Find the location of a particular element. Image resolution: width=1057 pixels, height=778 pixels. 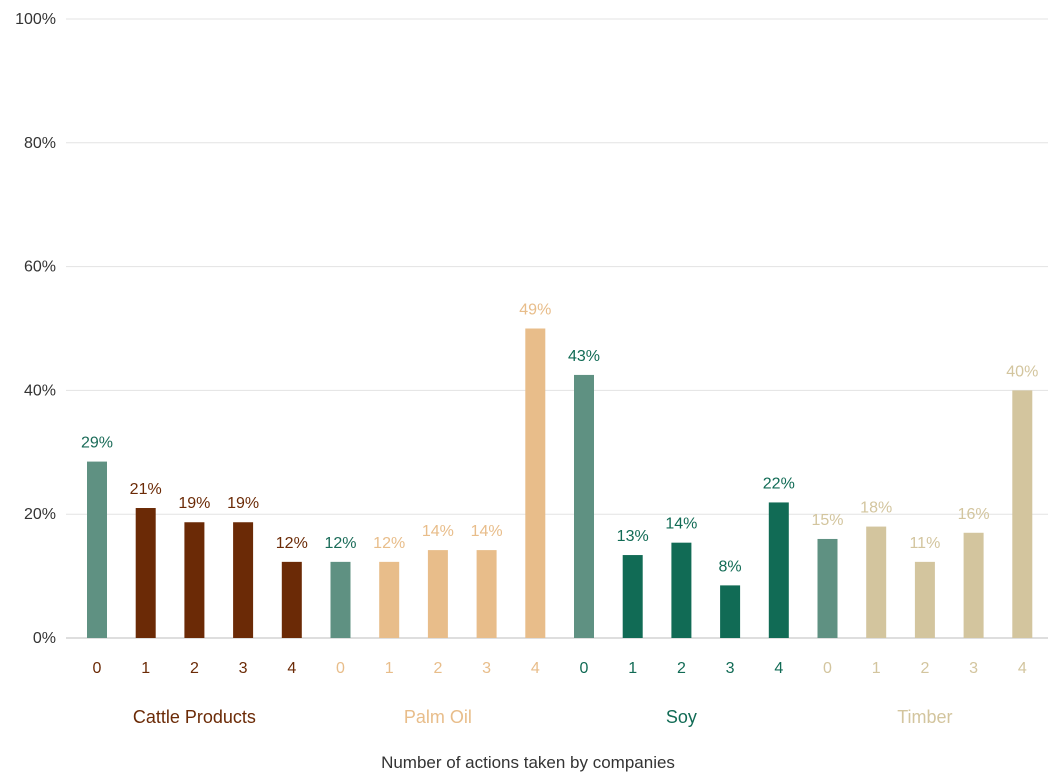

group-label: Palm Oil is located at coordinates (438, 717).